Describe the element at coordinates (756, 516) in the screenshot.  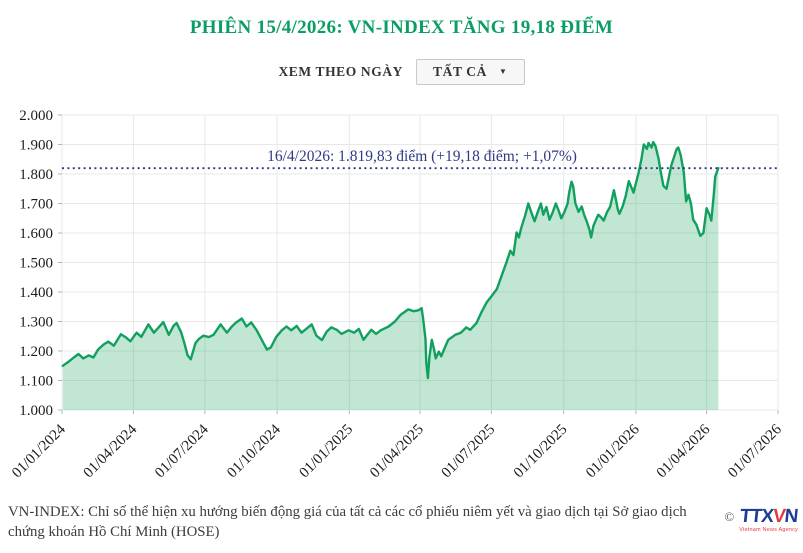
I see `logo-ttx: TTX` at that location.